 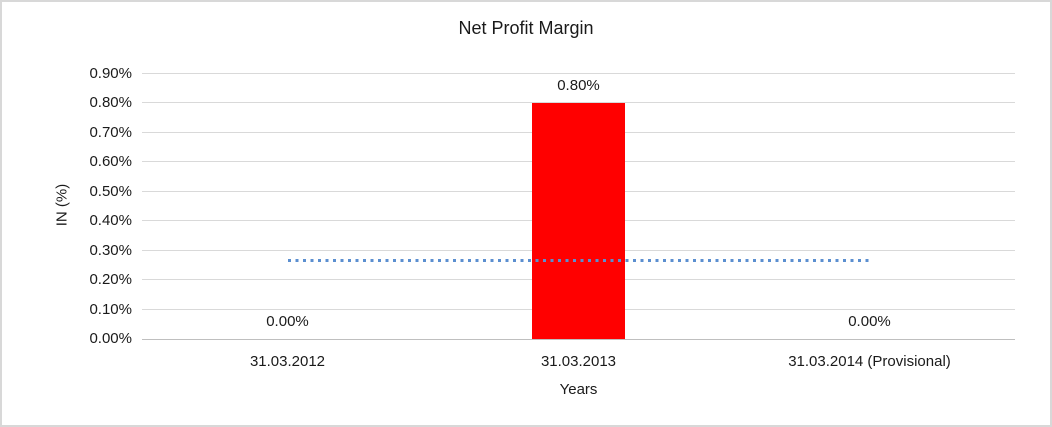 I want to click on y-tick-label: 0.70%, so click(x=110, y=132).